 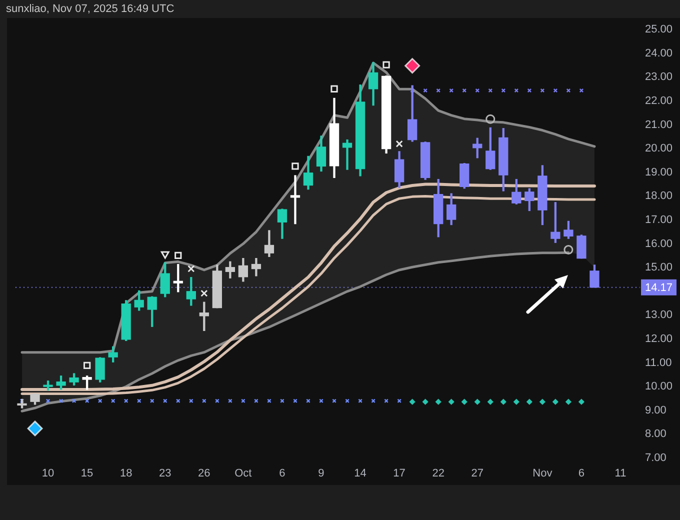 I want to click on x-tick-label: 9, so click(x=321, y=474).